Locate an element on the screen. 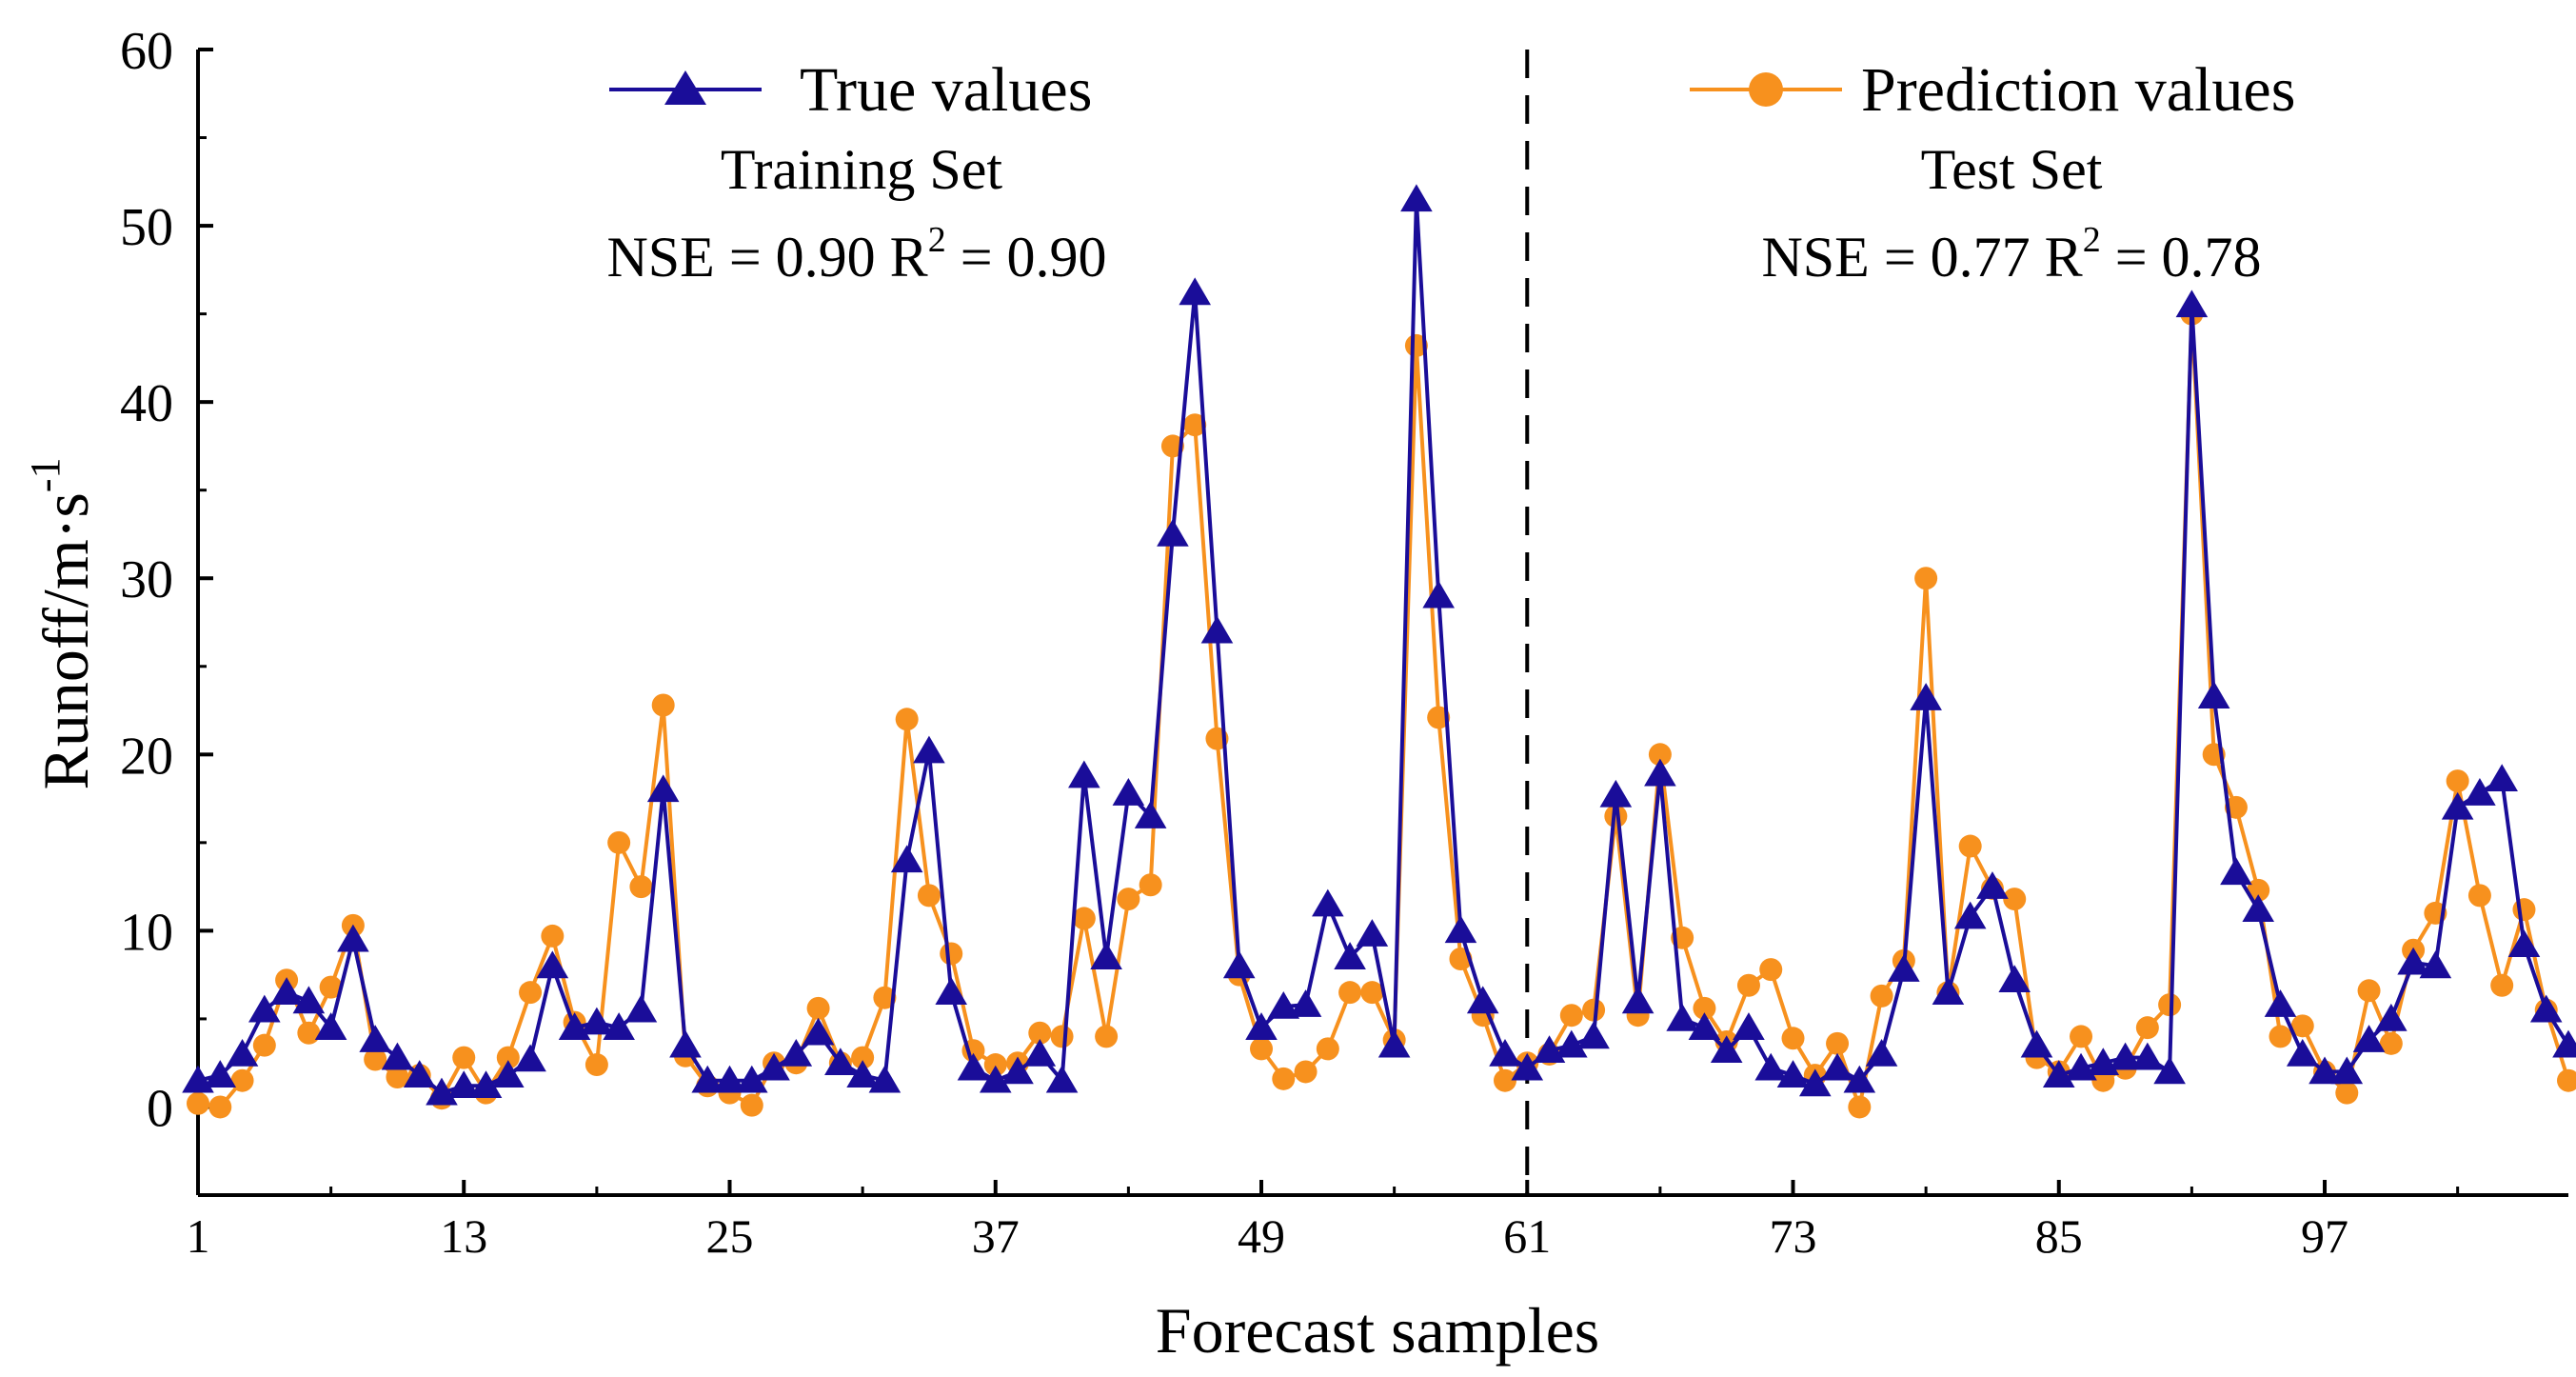 This screenshot has width=2576, height=1377. train-r-val: = 0.90 is located at coordinates (1026, 257).